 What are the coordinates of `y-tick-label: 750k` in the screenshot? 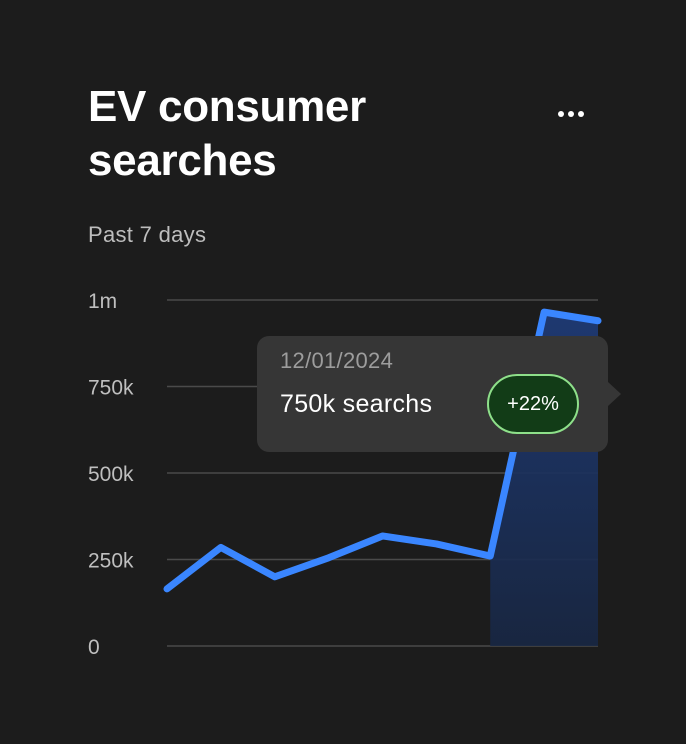 It's located at (111, 388).